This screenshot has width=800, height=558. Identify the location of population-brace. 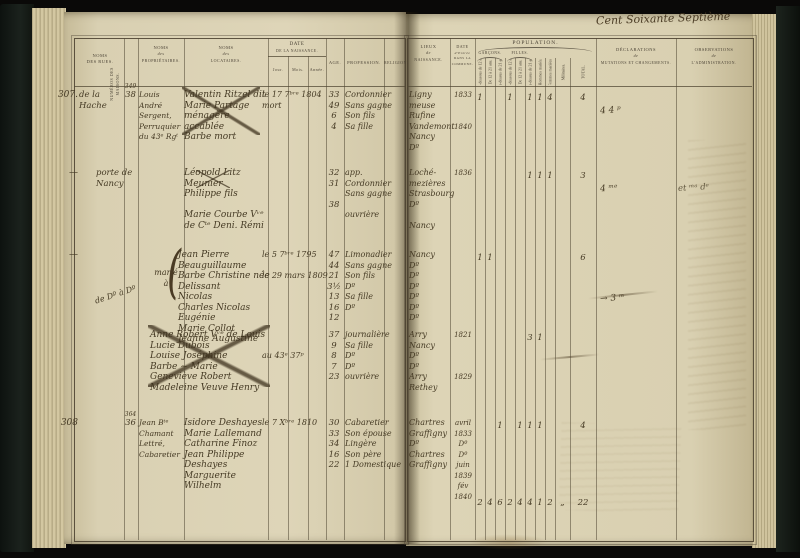
(535, 49).